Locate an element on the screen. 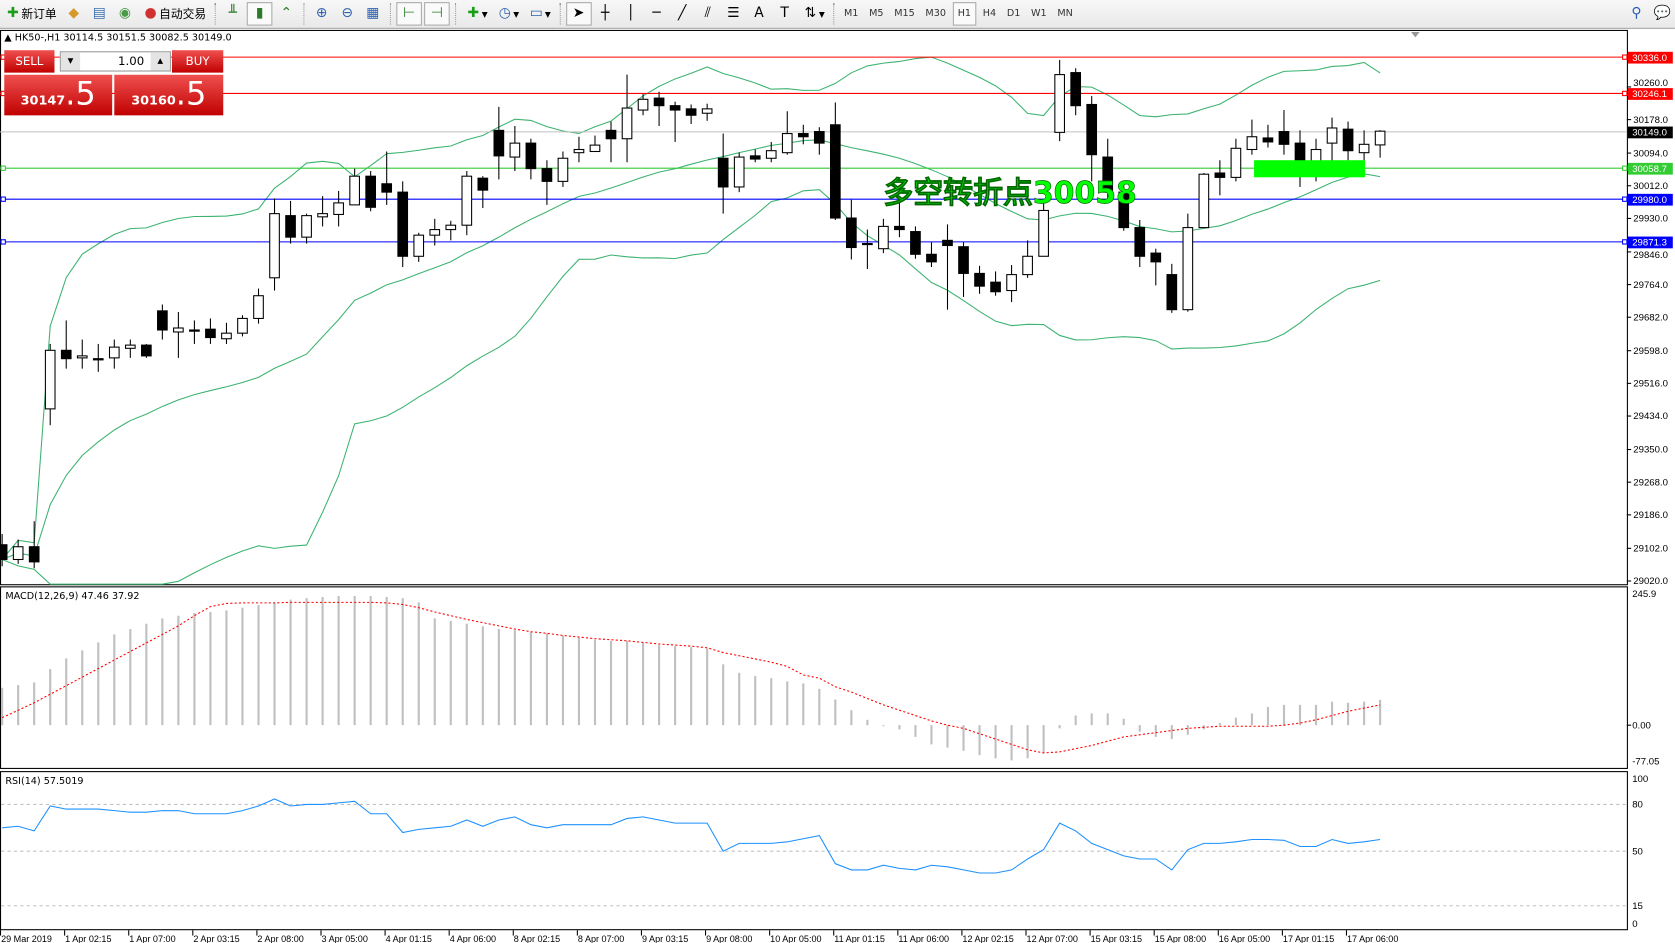 The width and height of the screenshot is (1675, 943). sell-price-fraction: .5 is located at coordinates (80, 94).